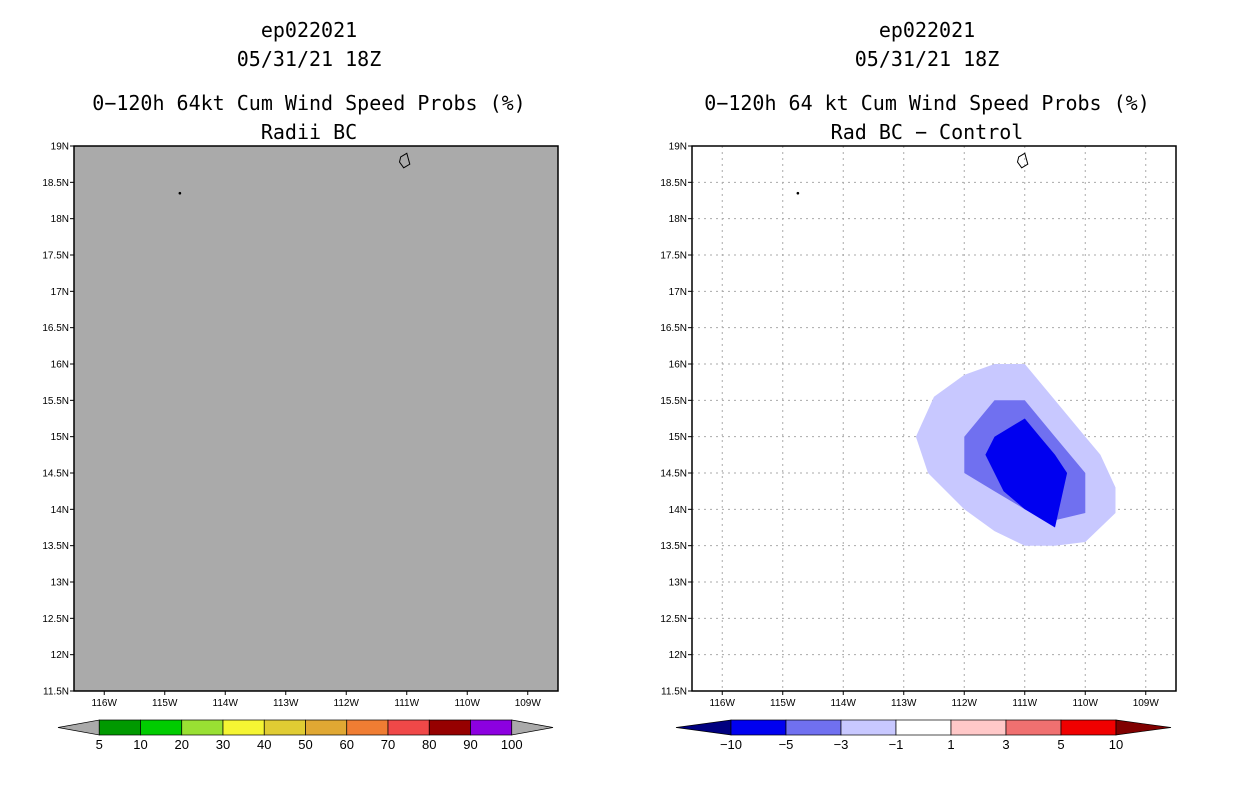 This screenshot has width=1236, height=800. Describe the element at coordinates (1116, 744) in the screenshot. I see `right-colorbar-label-7: 10` at that location.